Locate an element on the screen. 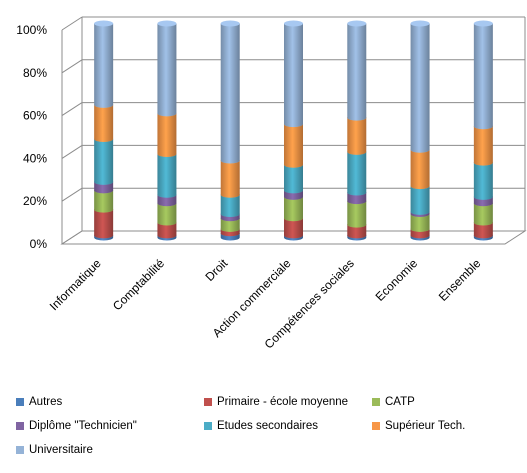 The height and width of the screenshot is (473, 527). x-tick-label: Ensemble is located at coordinates (460, 280).